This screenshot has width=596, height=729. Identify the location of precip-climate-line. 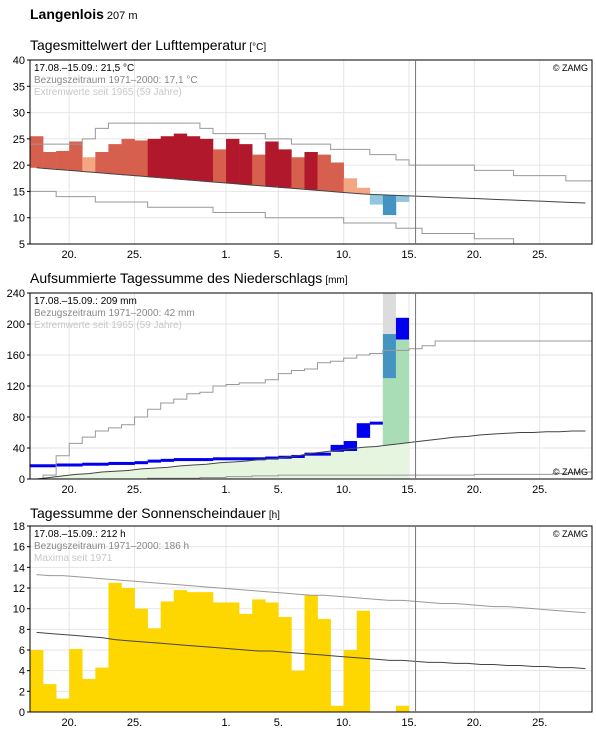
(311, 455).